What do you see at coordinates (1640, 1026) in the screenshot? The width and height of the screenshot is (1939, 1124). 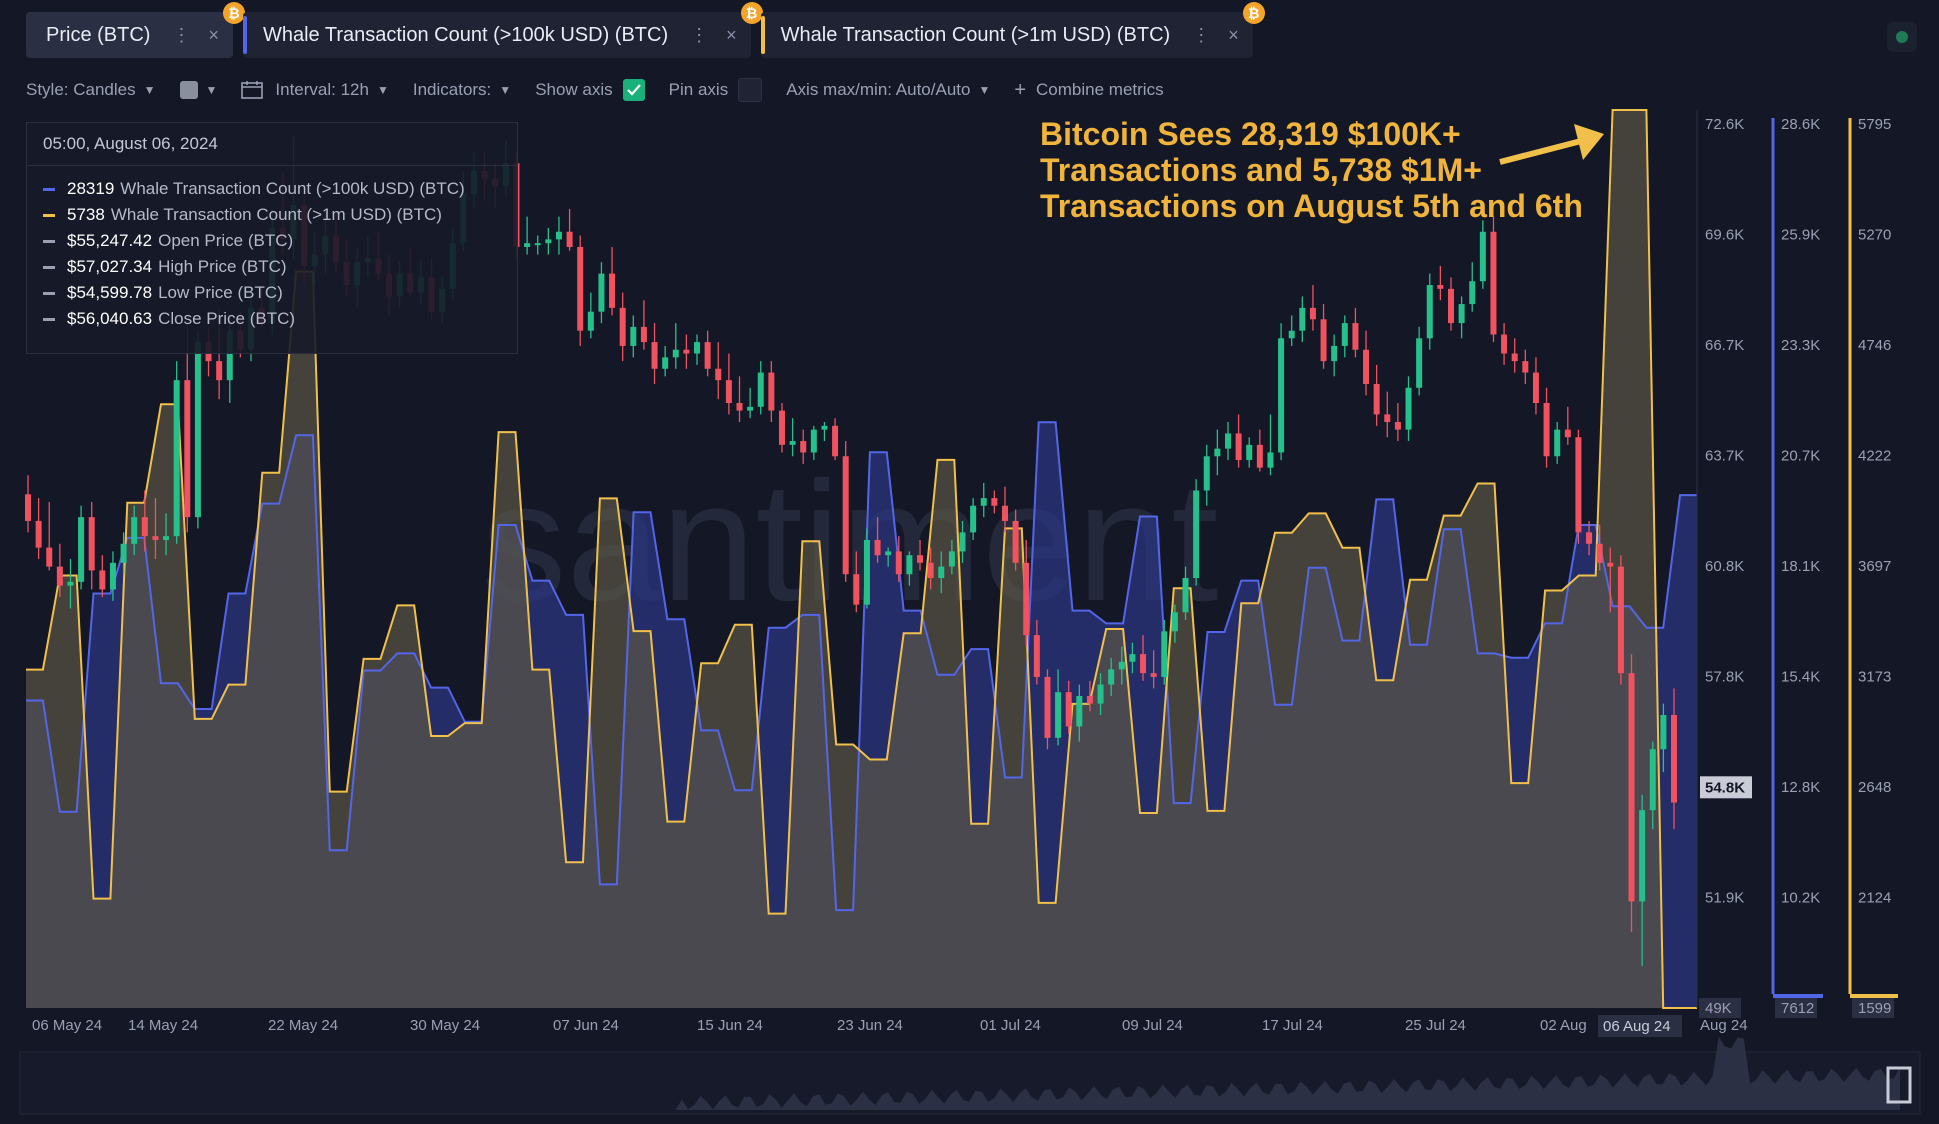 I see `x-highlight-box` at bounding box center [1640, 1026].